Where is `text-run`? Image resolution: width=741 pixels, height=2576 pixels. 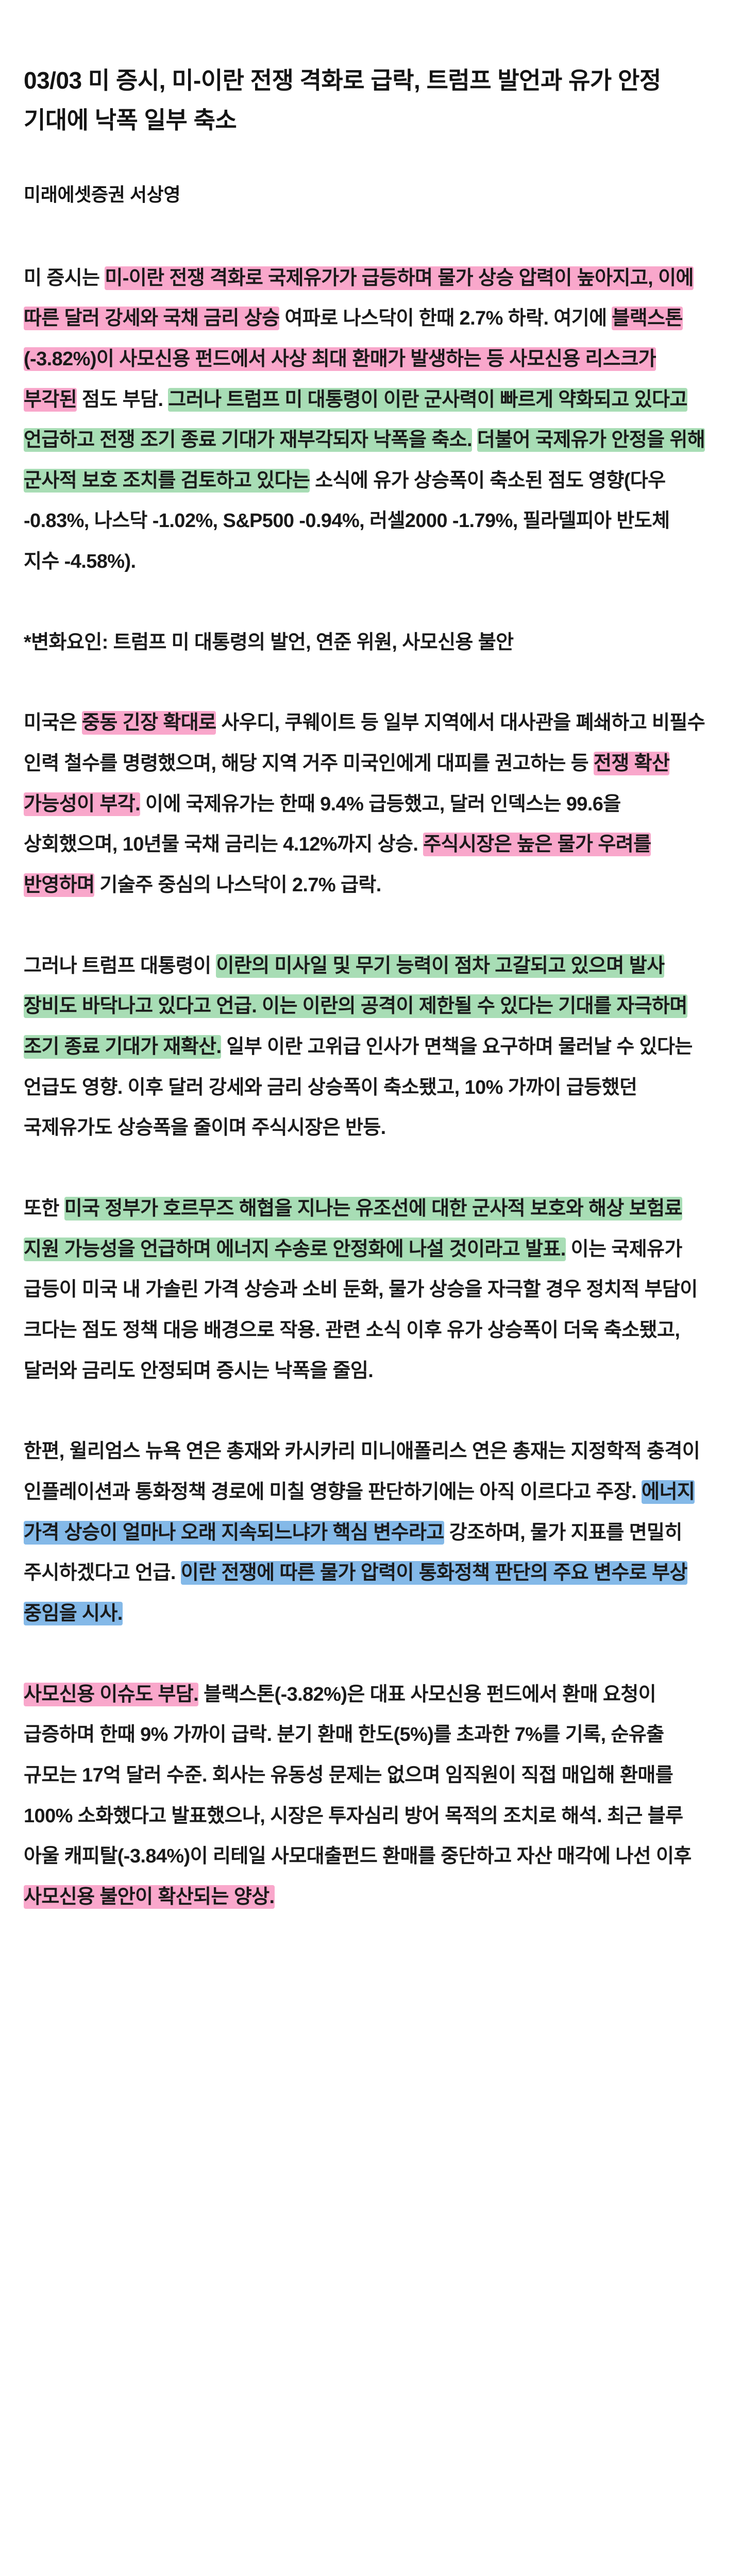
text-run is located at coordinates (475, 440).